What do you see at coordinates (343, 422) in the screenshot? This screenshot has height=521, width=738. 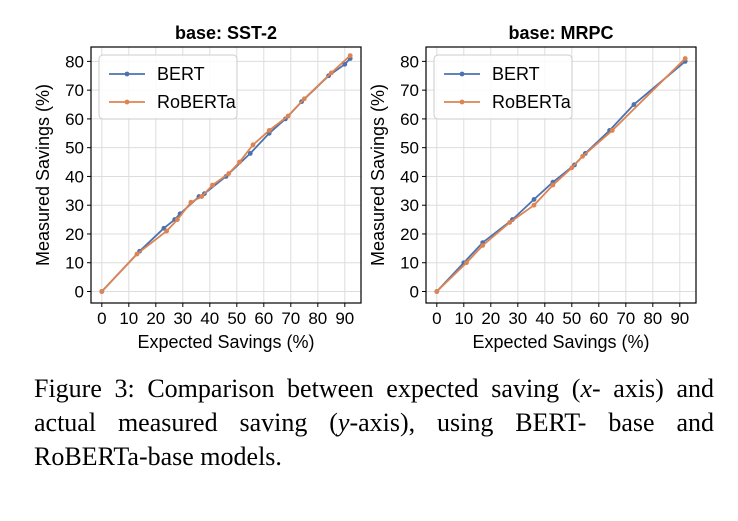 I see `caption-y-var: y` at bounding box center [343, 422].